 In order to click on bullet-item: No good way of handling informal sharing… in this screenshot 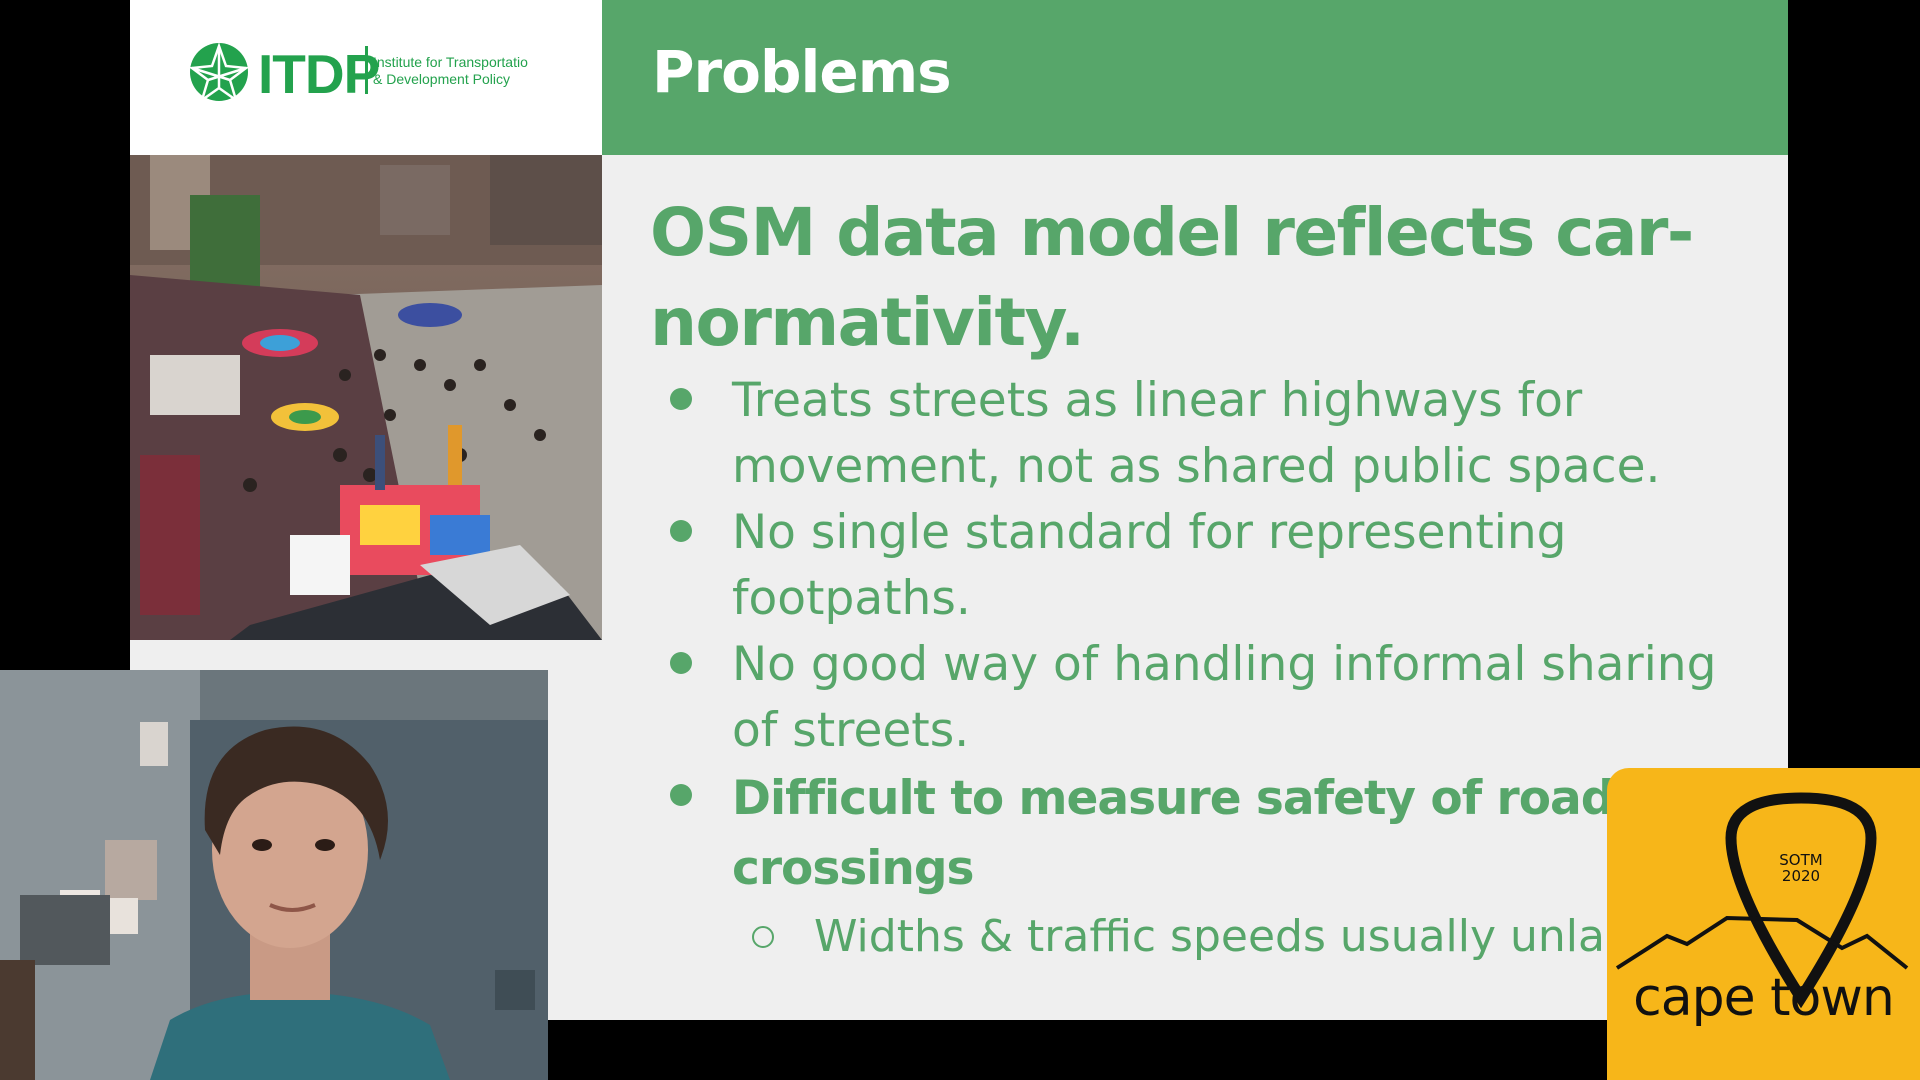, I will do `click(1210, 698)`.